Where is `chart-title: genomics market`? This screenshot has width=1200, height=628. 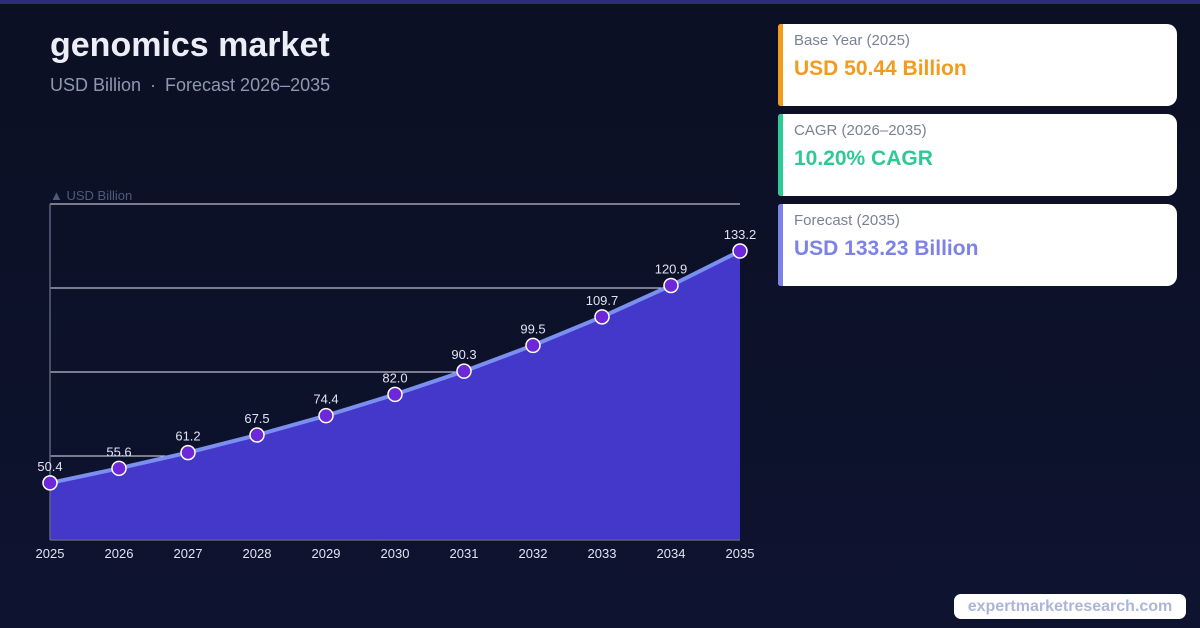
chart-title: genomics market is located at coordinates (190, 45).